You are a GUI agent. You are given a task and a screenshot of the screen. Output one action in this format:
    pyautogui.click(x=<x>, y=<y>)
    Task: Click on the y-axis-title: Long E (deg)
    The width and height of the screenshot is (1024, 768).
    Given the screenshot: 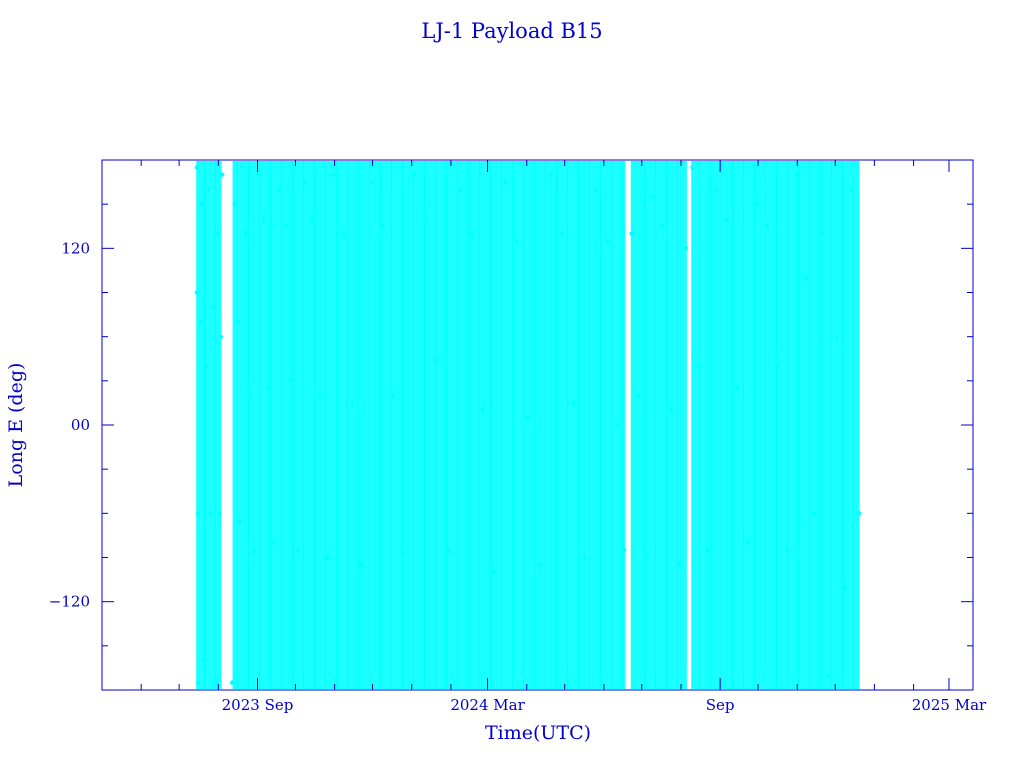 What is the action you would take?
    pyautogui.click(x=16, y=425)
    